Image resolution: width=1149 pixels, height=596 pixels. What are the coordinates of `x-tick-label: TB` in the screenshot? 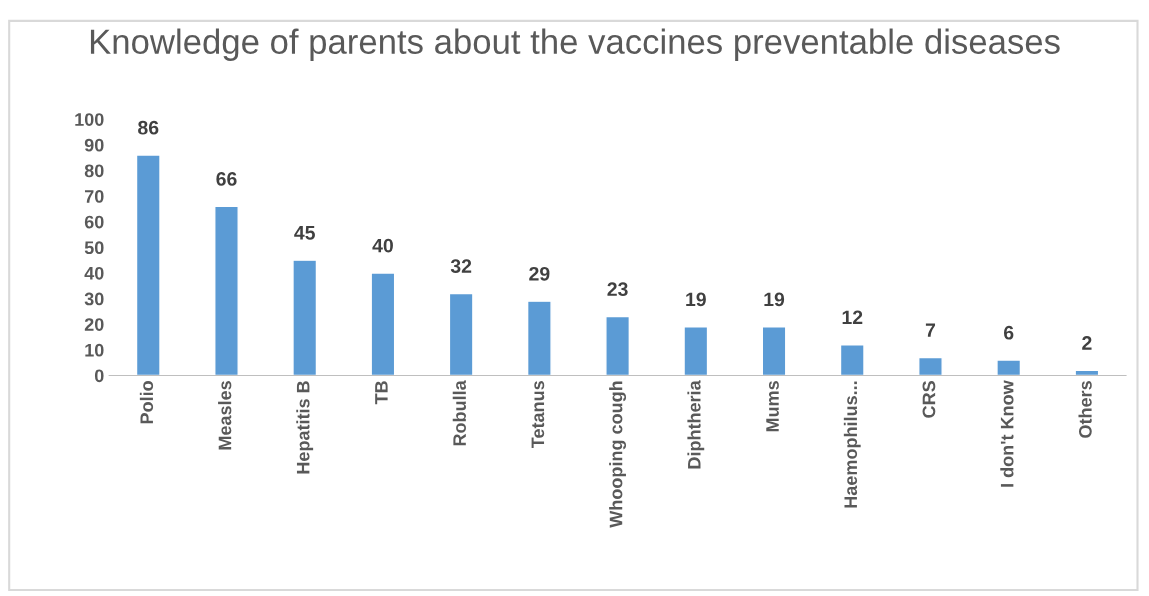 It's located at (381, 393).